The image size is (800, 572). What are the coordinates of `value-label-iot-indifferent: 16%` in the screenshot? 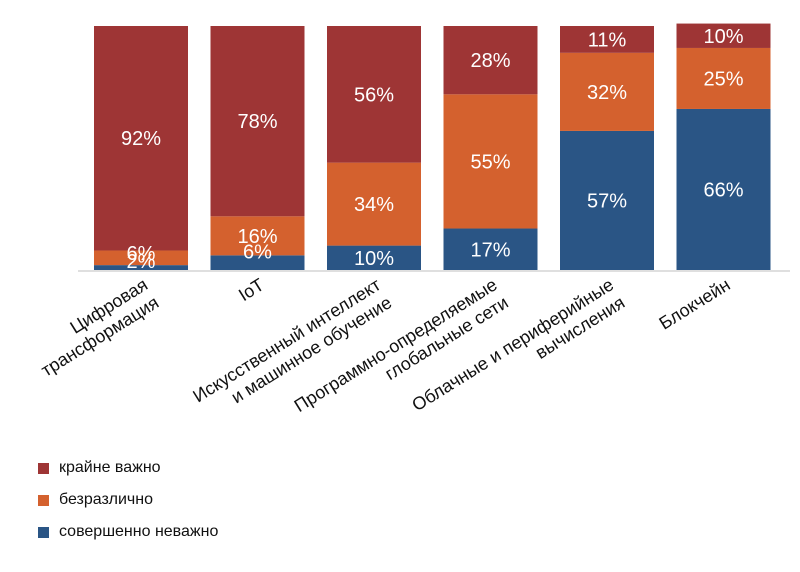 It's located at (257, 237).